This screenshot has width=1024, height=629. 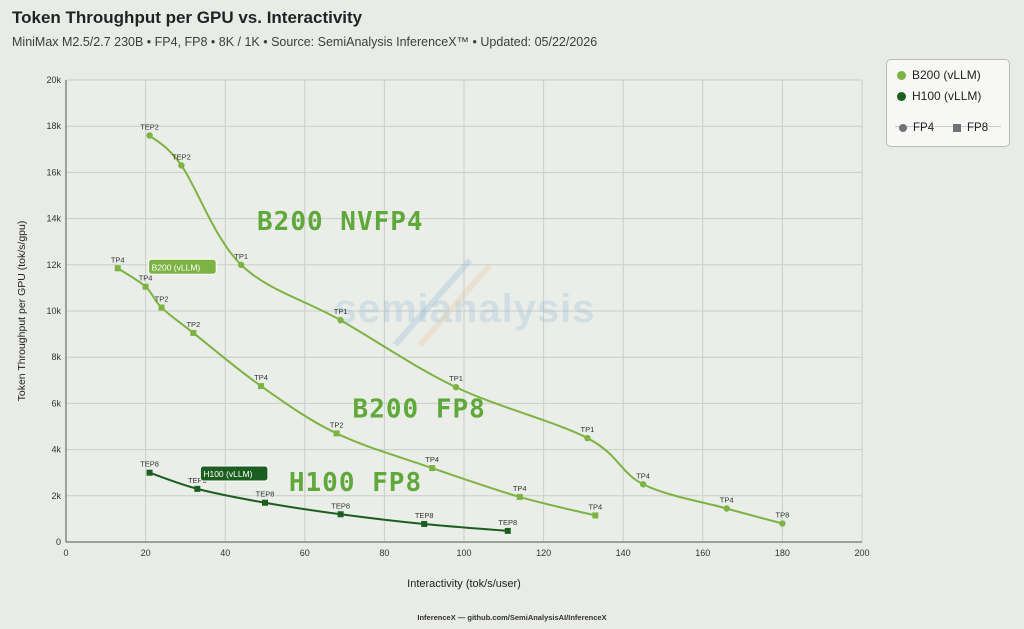 What do you see at coordinates (22, 311) in the screenshot?
I see `y-axis-label: Token Throughput per GPU (tok/s/gpu)` at bounding box center [22, 311].